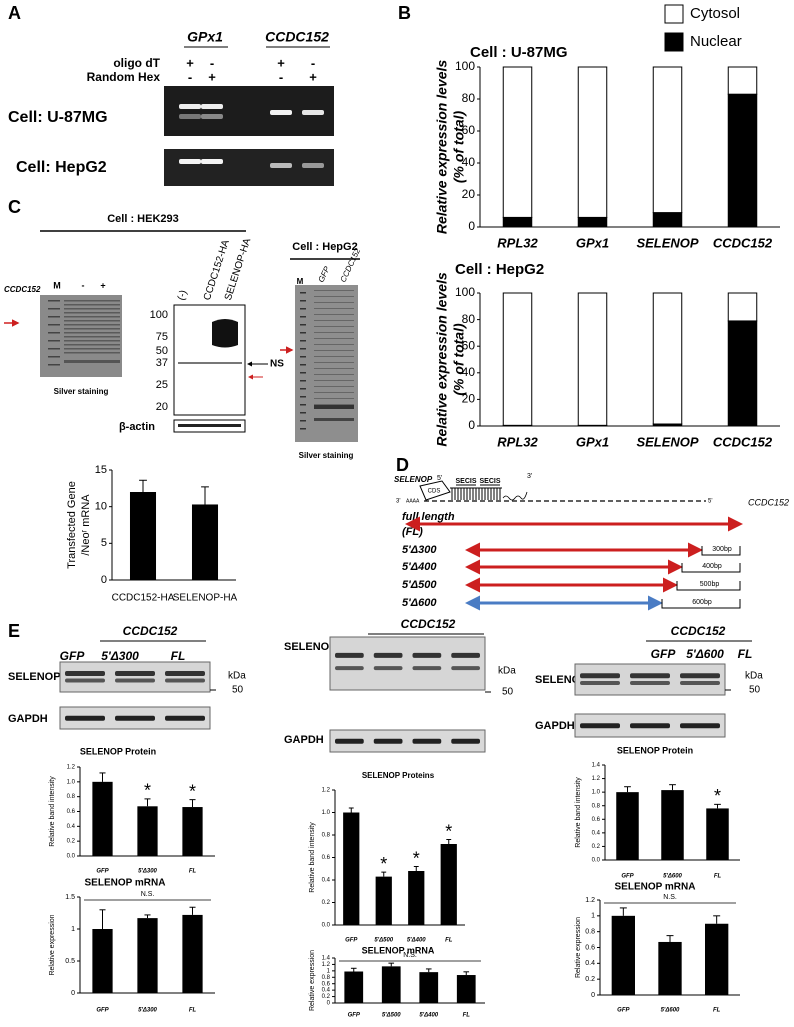 This screenshot has width=794, height=1027. What do you see at coordinates (667, 242) in the screenshot?
I see `x-tick-label: SELENOP` at bounding box center [667, 242].